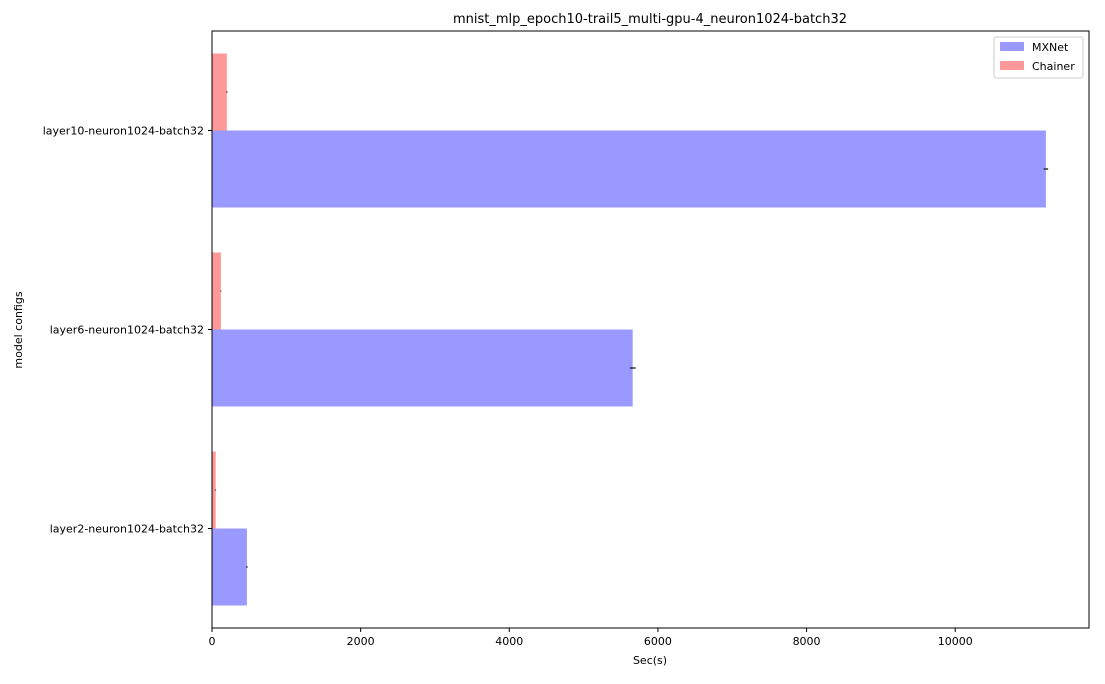 The width and height of the screenshot is (1105, 684). Describe the element at coordinates (1053, 66) in the screenshot. I see `legend-label-chainer: Chainer` at that location.